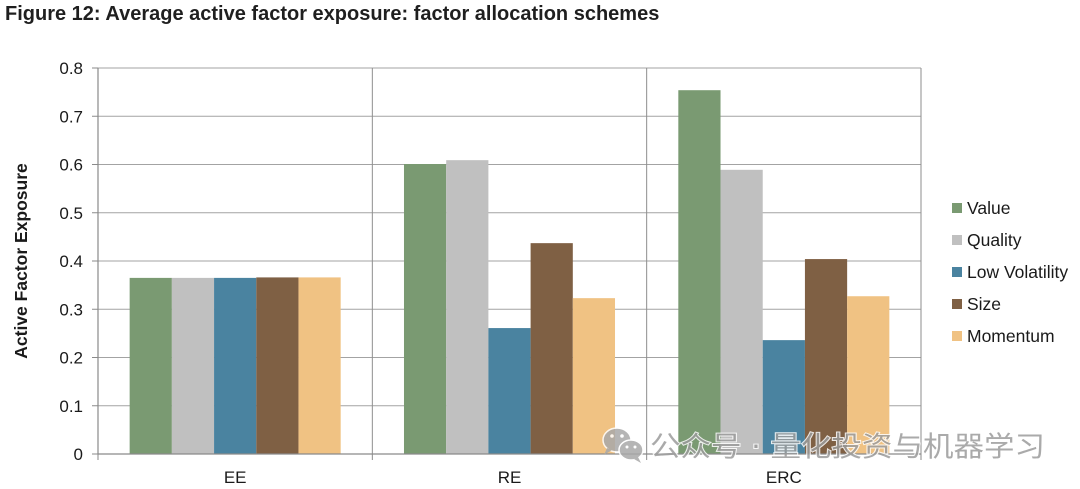 The width and height of the screenshot is (1080, 489). Describe the element at coordinates (1011, 336) in the screenshot. I see `legend-label: Momentum` at that location.